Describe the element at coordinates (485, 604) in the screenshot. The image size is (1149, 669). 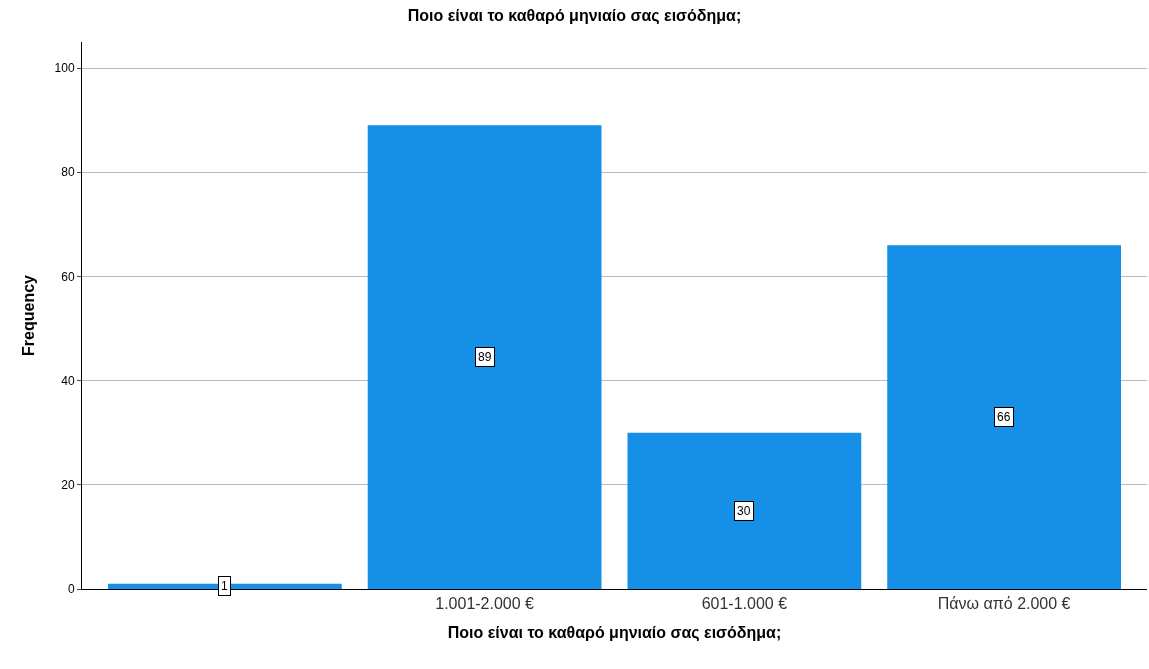
I see `x-tick-label: 1.001-2.000 €` at that location.